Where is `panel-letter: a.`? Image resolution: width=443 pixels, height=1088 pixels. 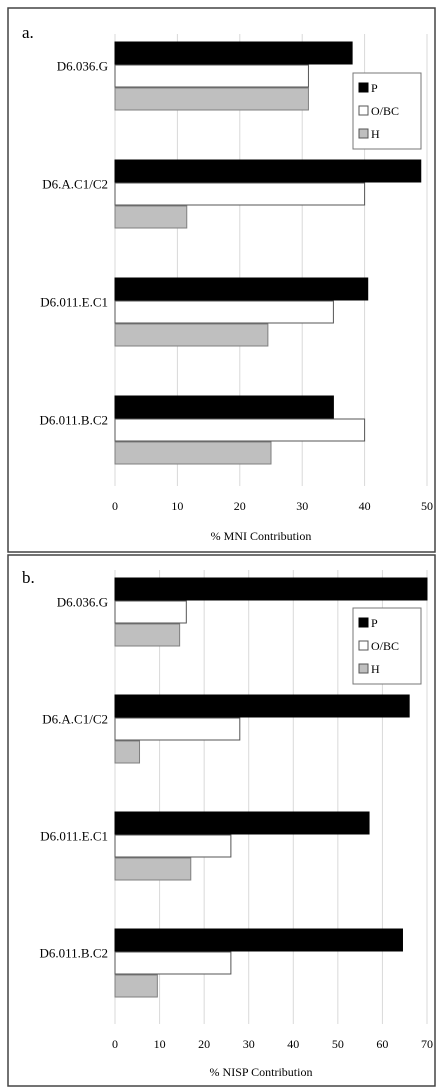
panel-letter: a. is located at coordinates (28, 32).